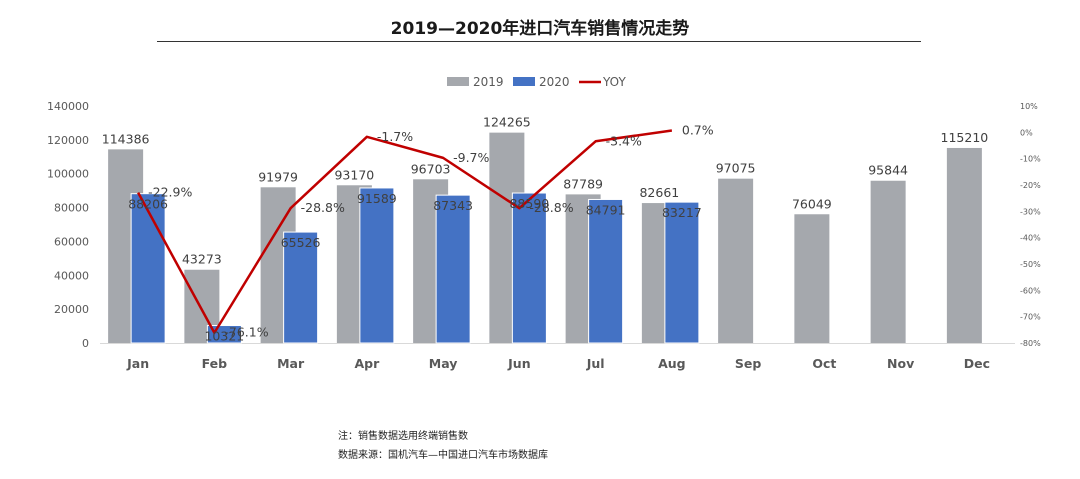  Describe the element at coordinates (540, 29) in the screenshot. I see `chart-title: 2019—2020年进口汽车销售情况走势` at that location.